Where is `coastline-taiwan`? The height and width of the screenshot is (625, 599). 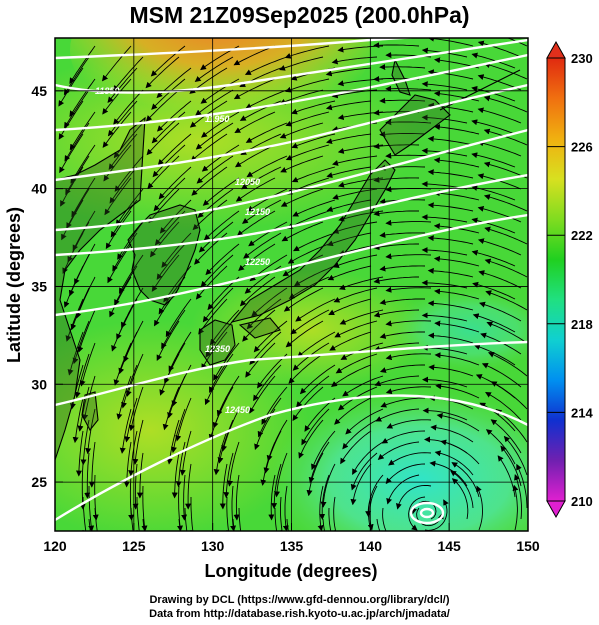
coastline-taiwan is located at coordinates (90, 411).